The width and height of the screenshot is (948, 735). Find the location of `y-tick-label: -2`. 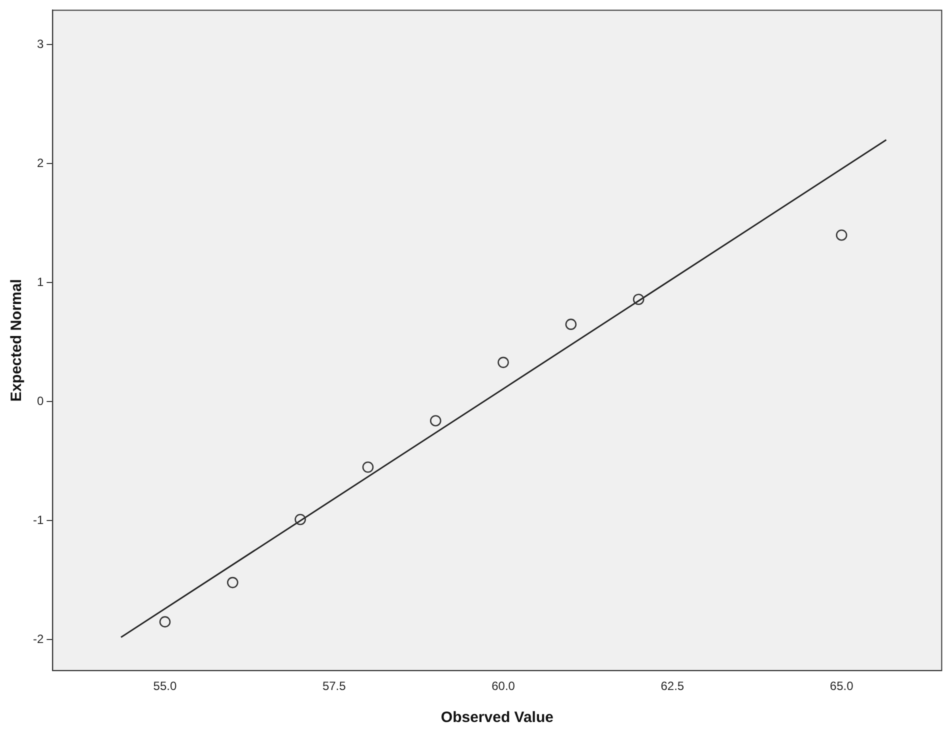

y-tick-label: -2 is located at coordinates (38, 639).